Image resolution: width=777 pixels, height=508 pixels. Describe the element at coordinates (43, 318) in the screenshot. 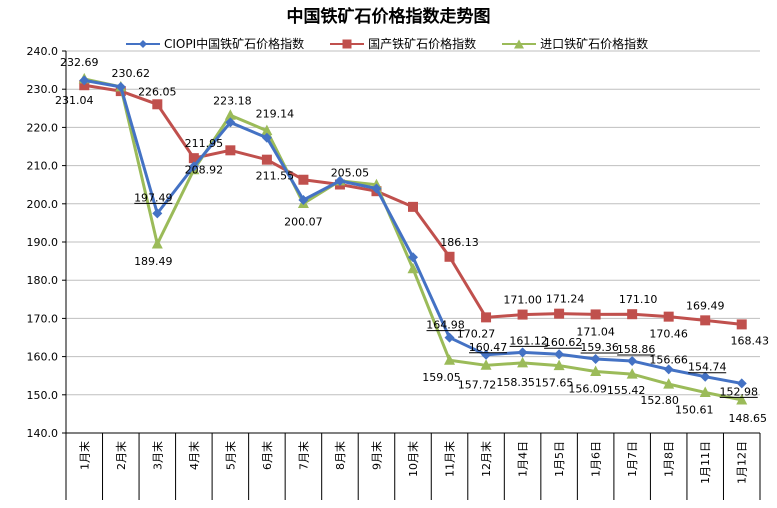

I see `y-tick-label: 170.0` at that location.